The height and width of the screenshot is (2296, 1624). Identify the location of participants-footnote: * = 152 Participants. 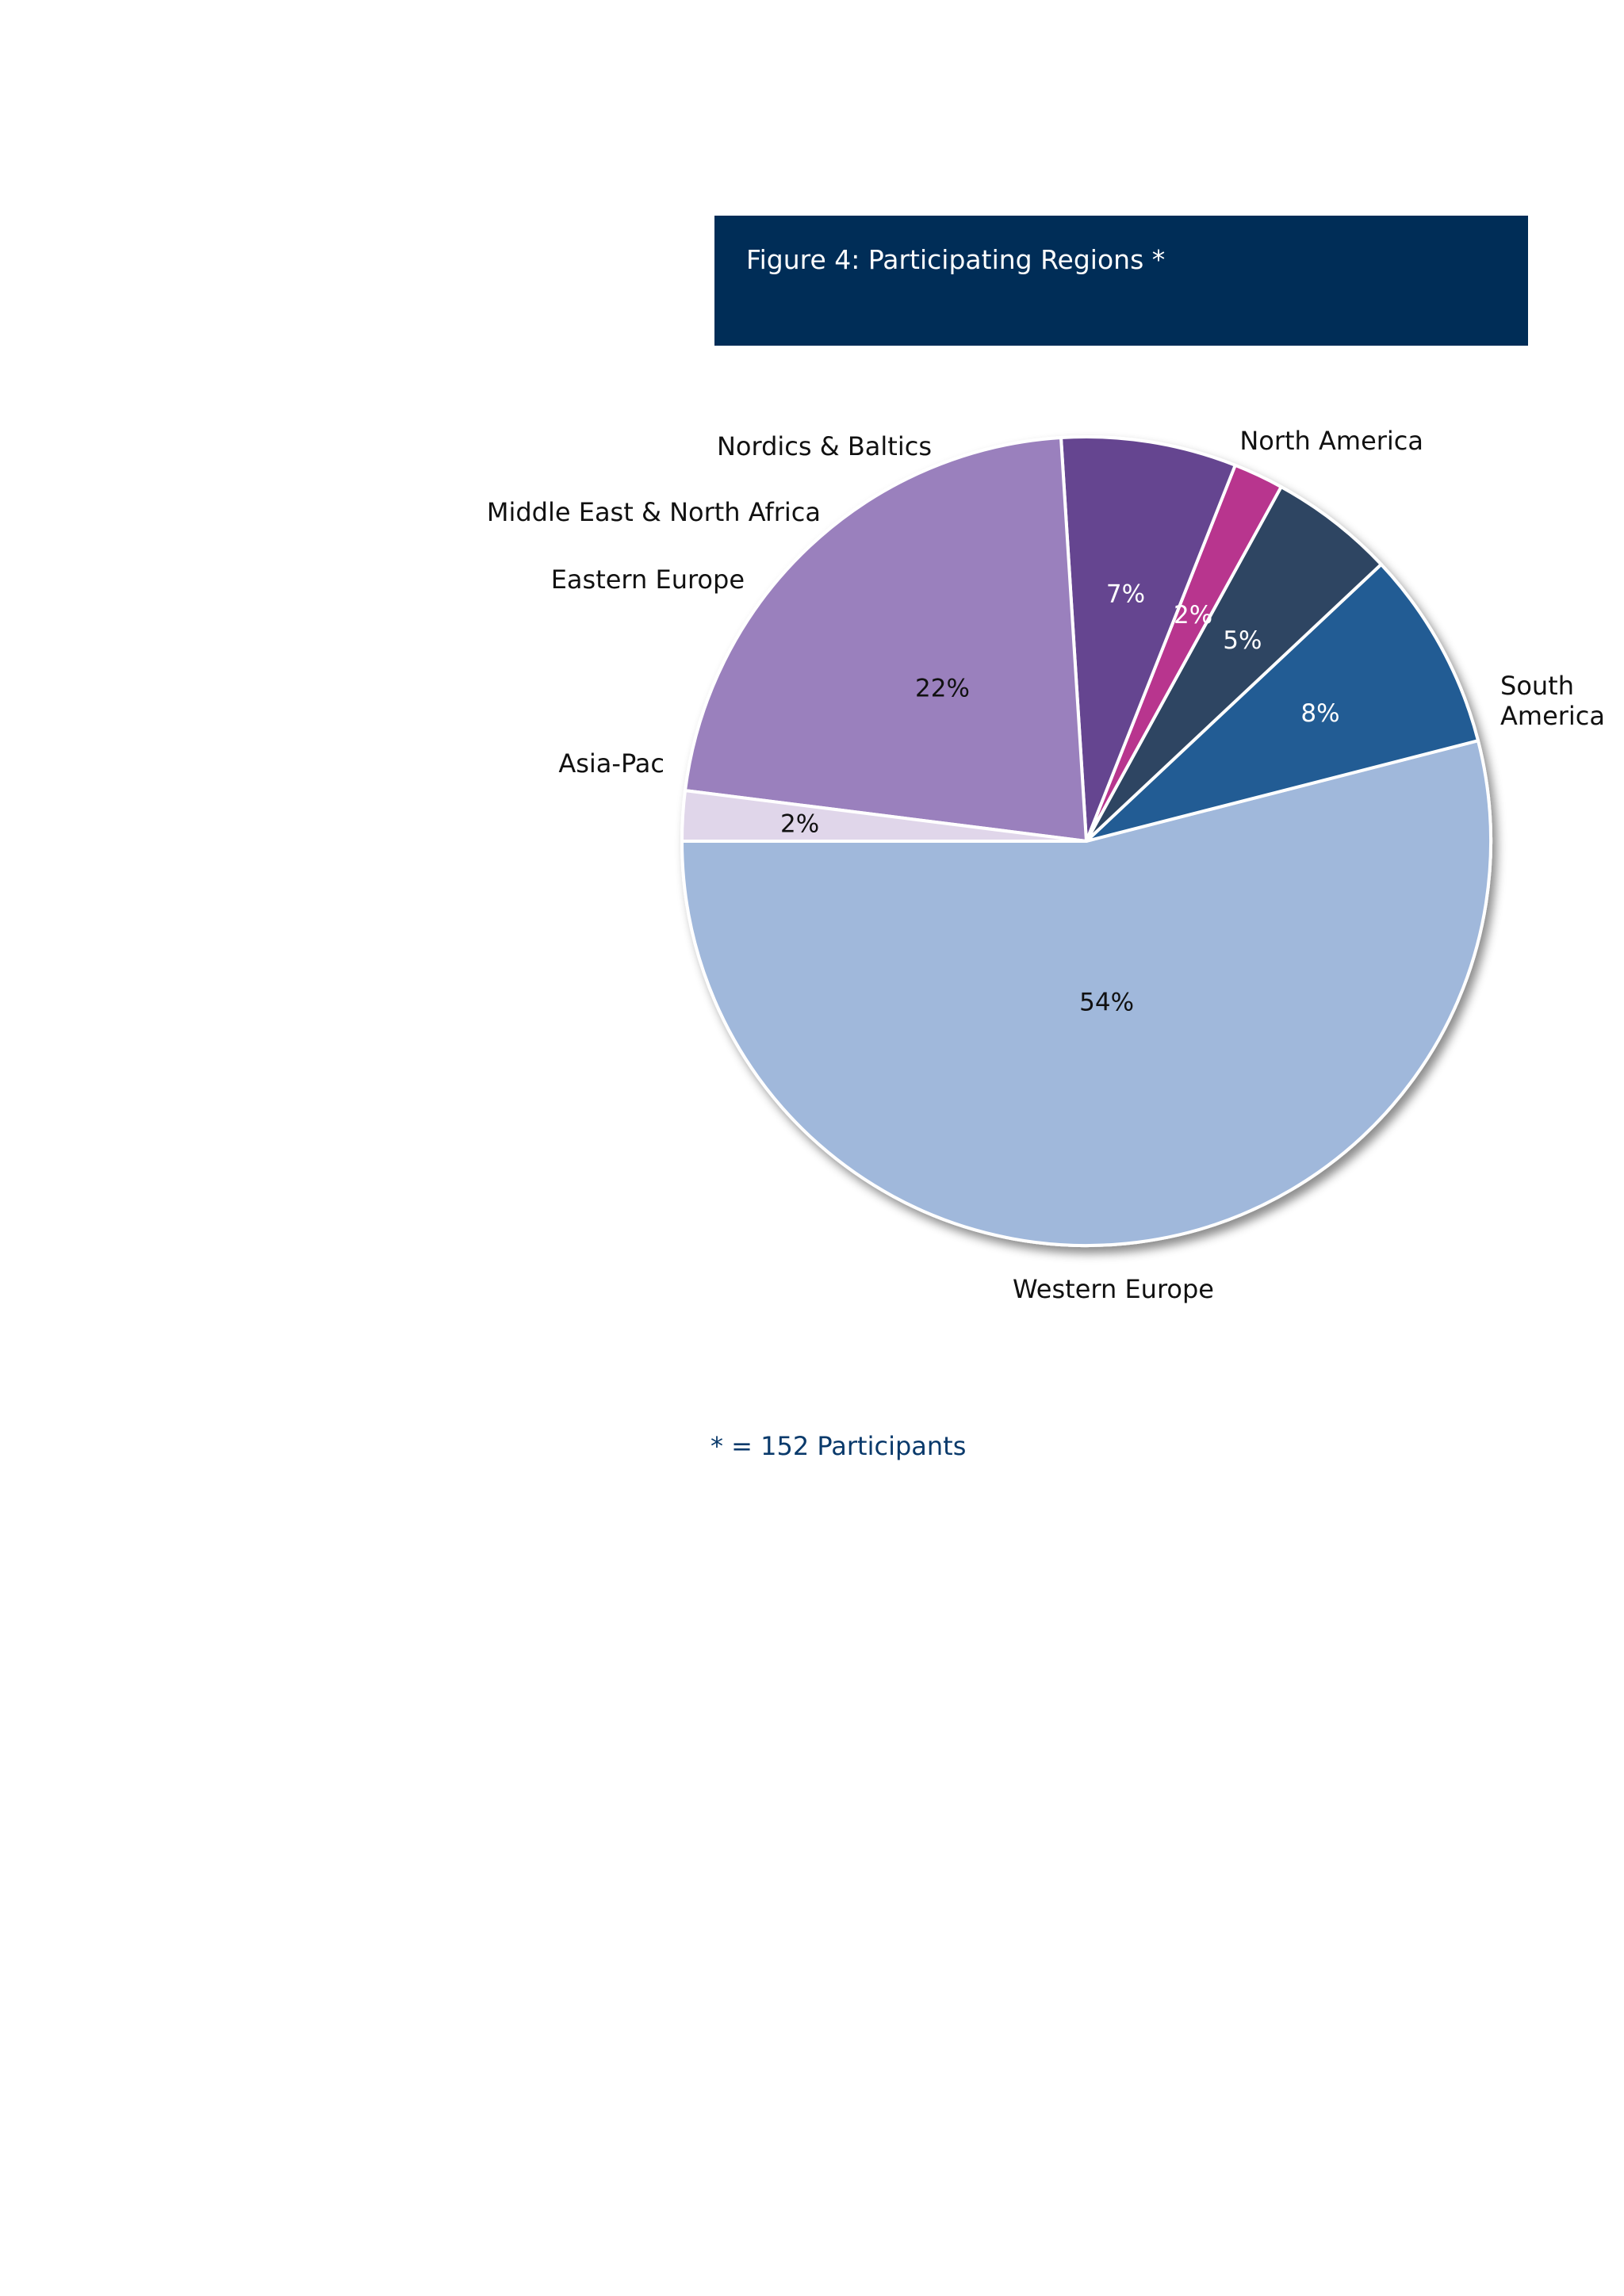
(838, 1446).